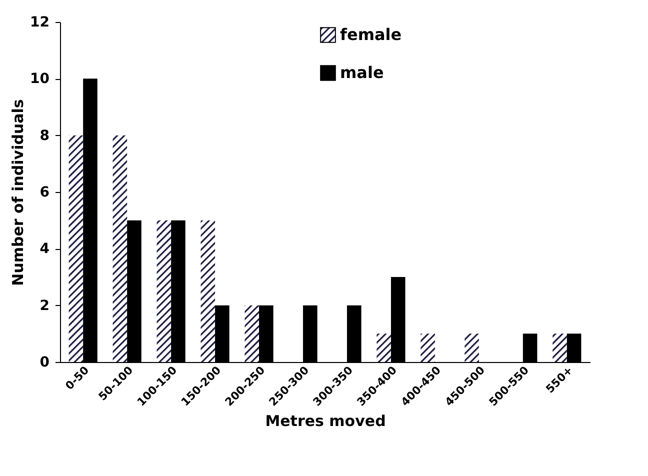 The width and height of the screenshot is (648, 476). Describe the element at coordinates (18, 192) in the screenshot. I see `y-axis-title: Number of individuals` at that location.